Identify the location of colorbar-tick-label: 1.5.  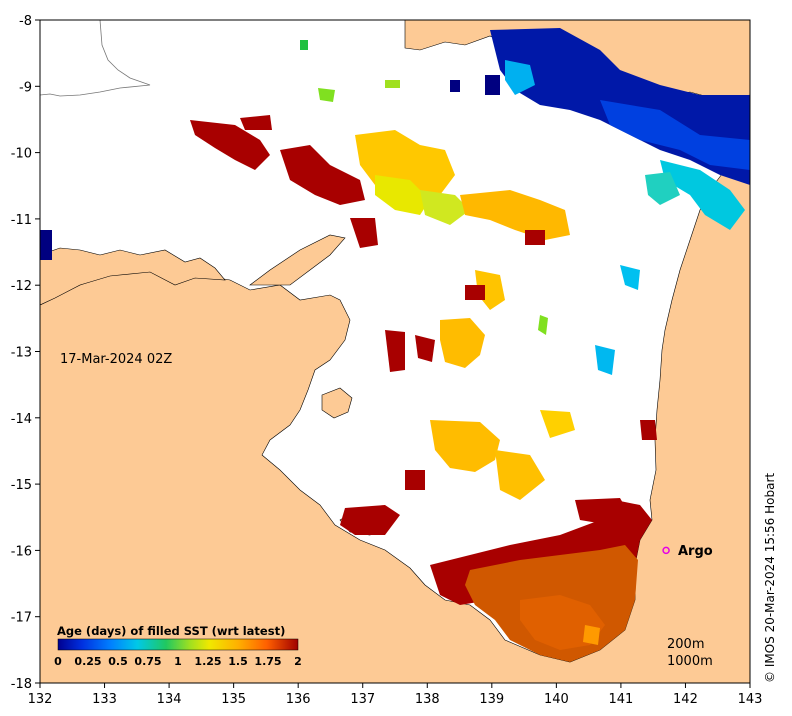
(238, 661).